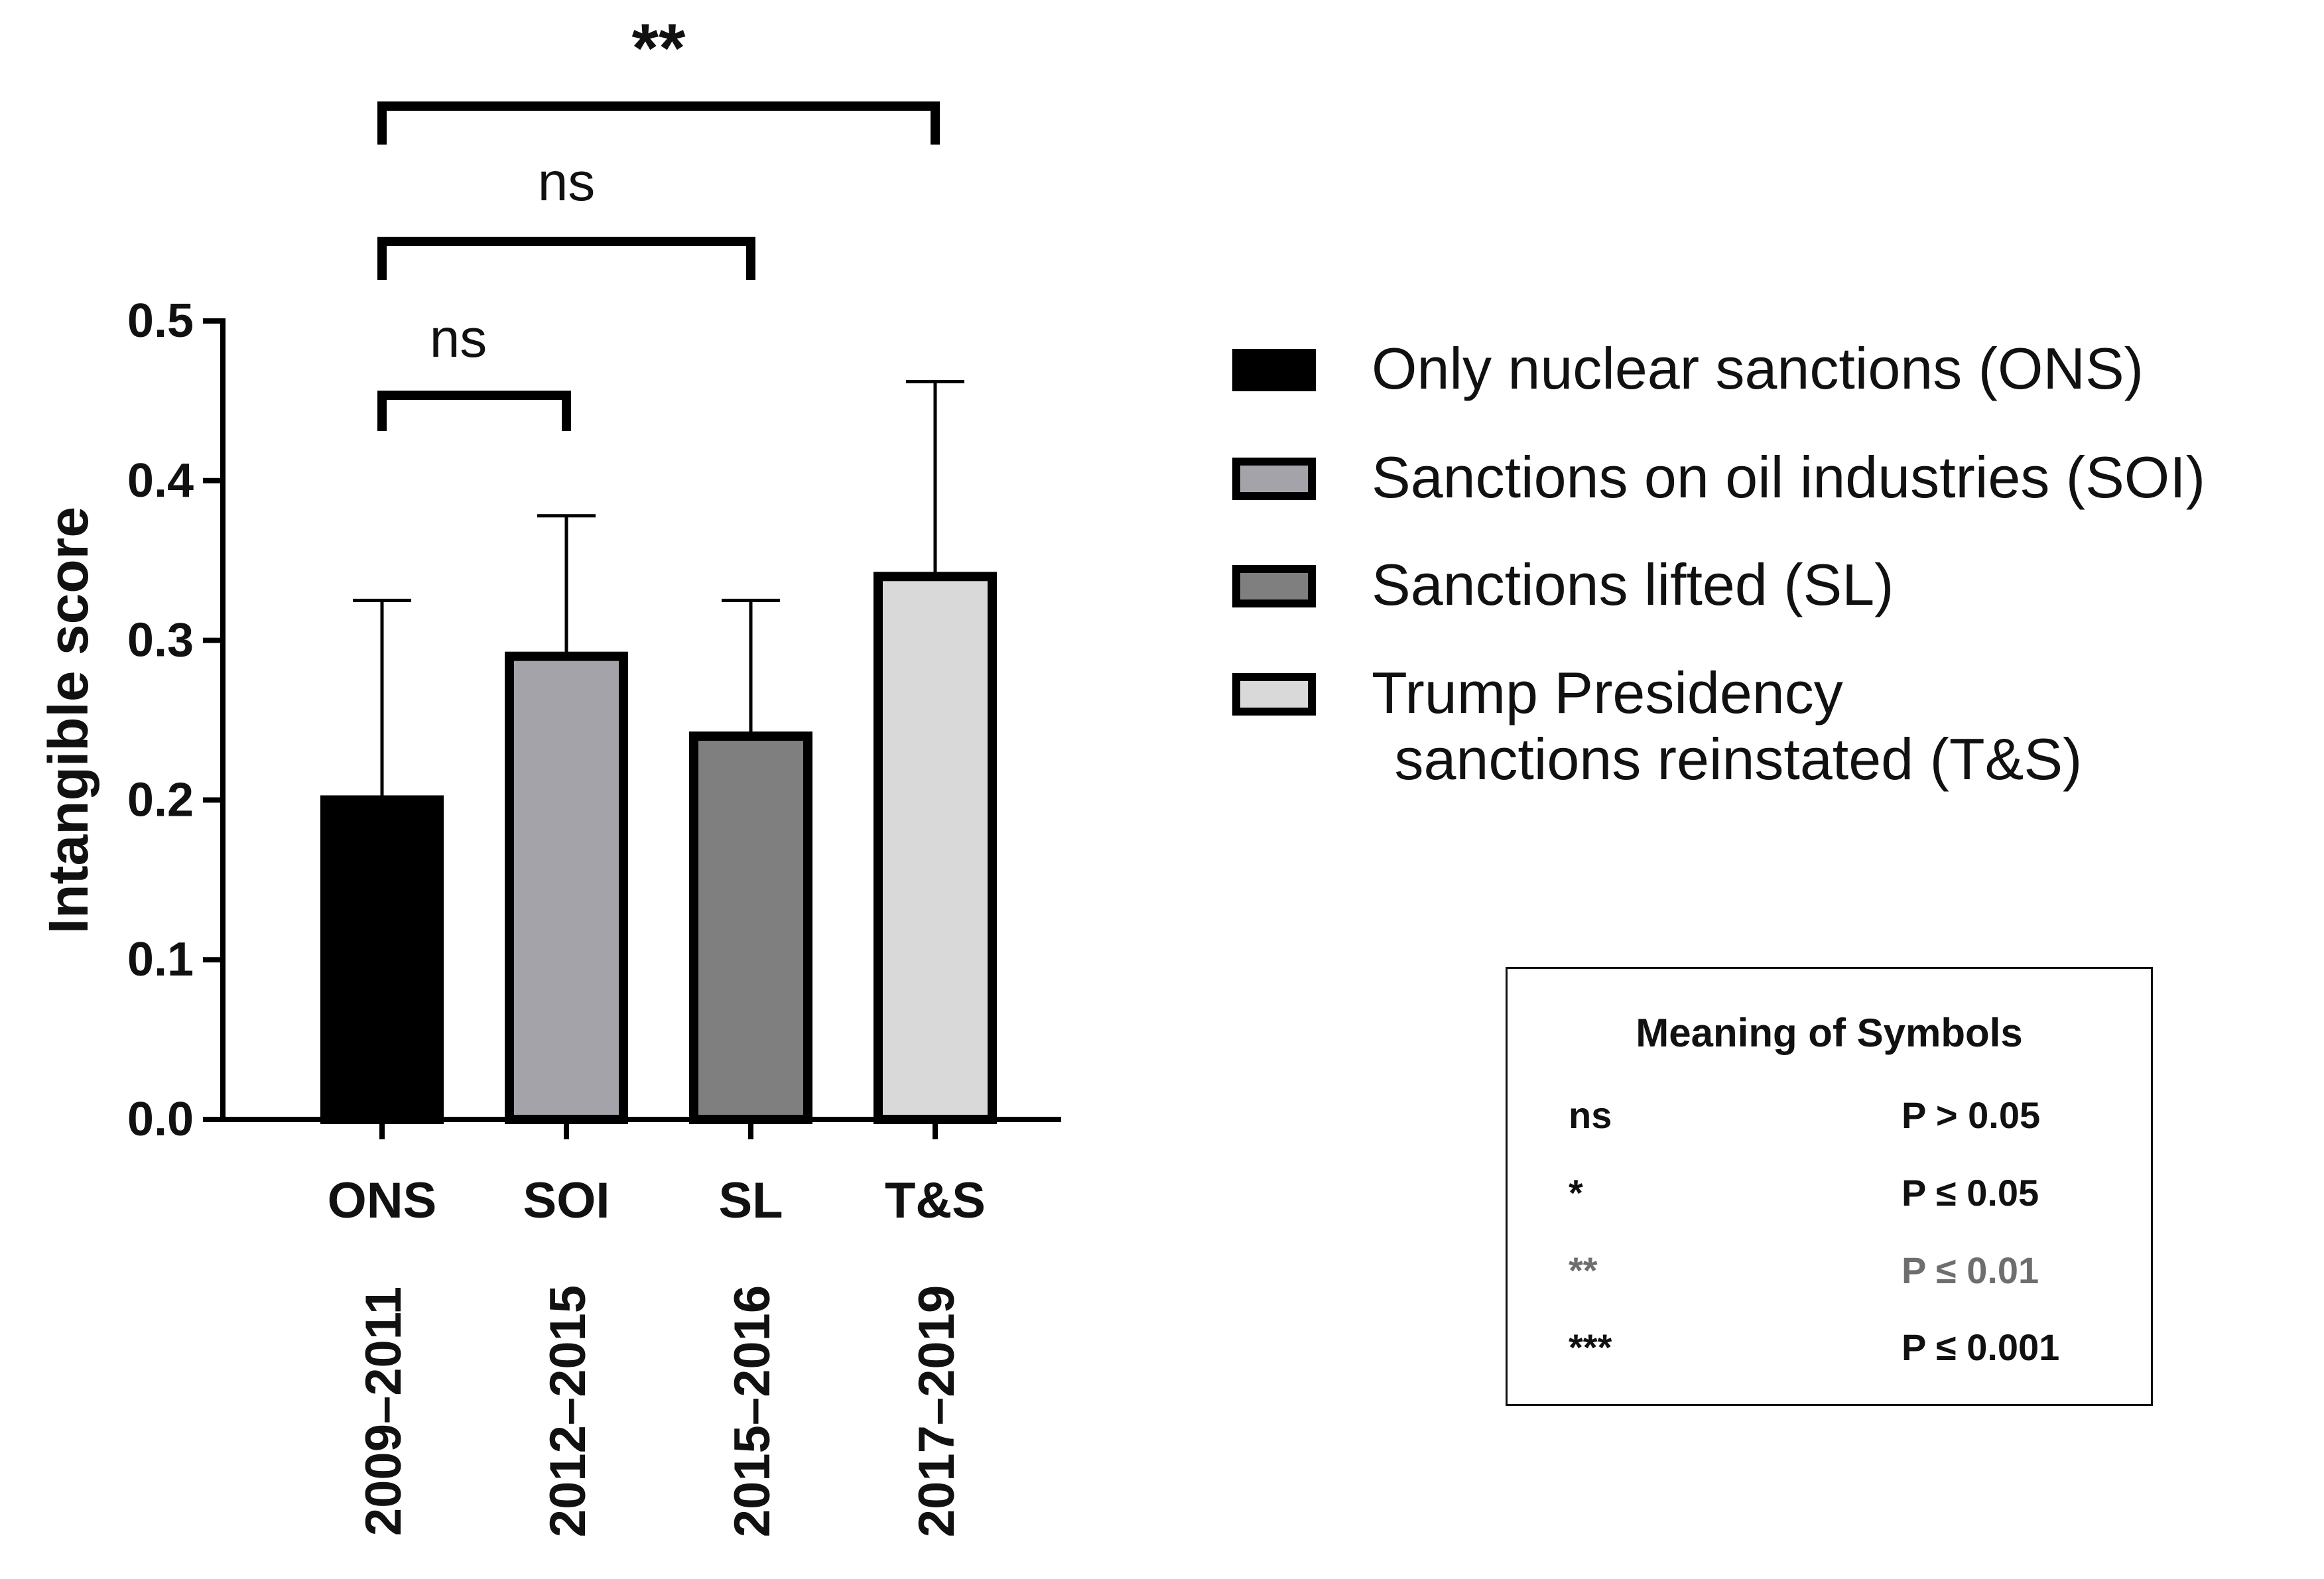 This screenshot has height=1579, width=2324. What do you see at coordinates (750, 1200) in the screenshot?
I see `x-tick-label: SL` at bounding box center [750, 1200].